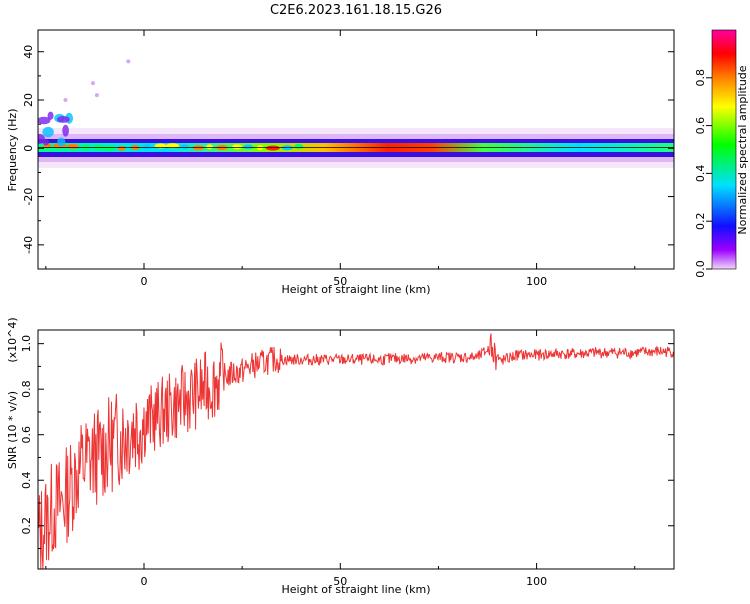 The image size is (750, 604). I want to click on top-x-tick-label-1: 50, so click(340, 281).